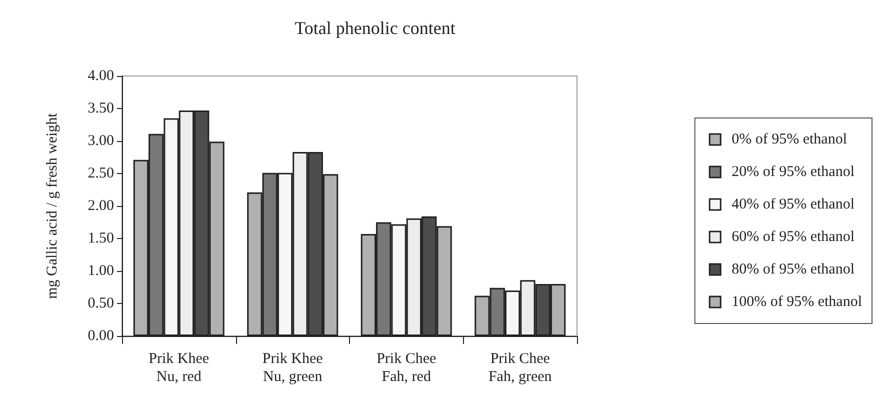 Image resolution: width=882 pixels, height=400 pixels. I want to click on x-tick-label: Prik Chee Fah, red, so click(406, 368).